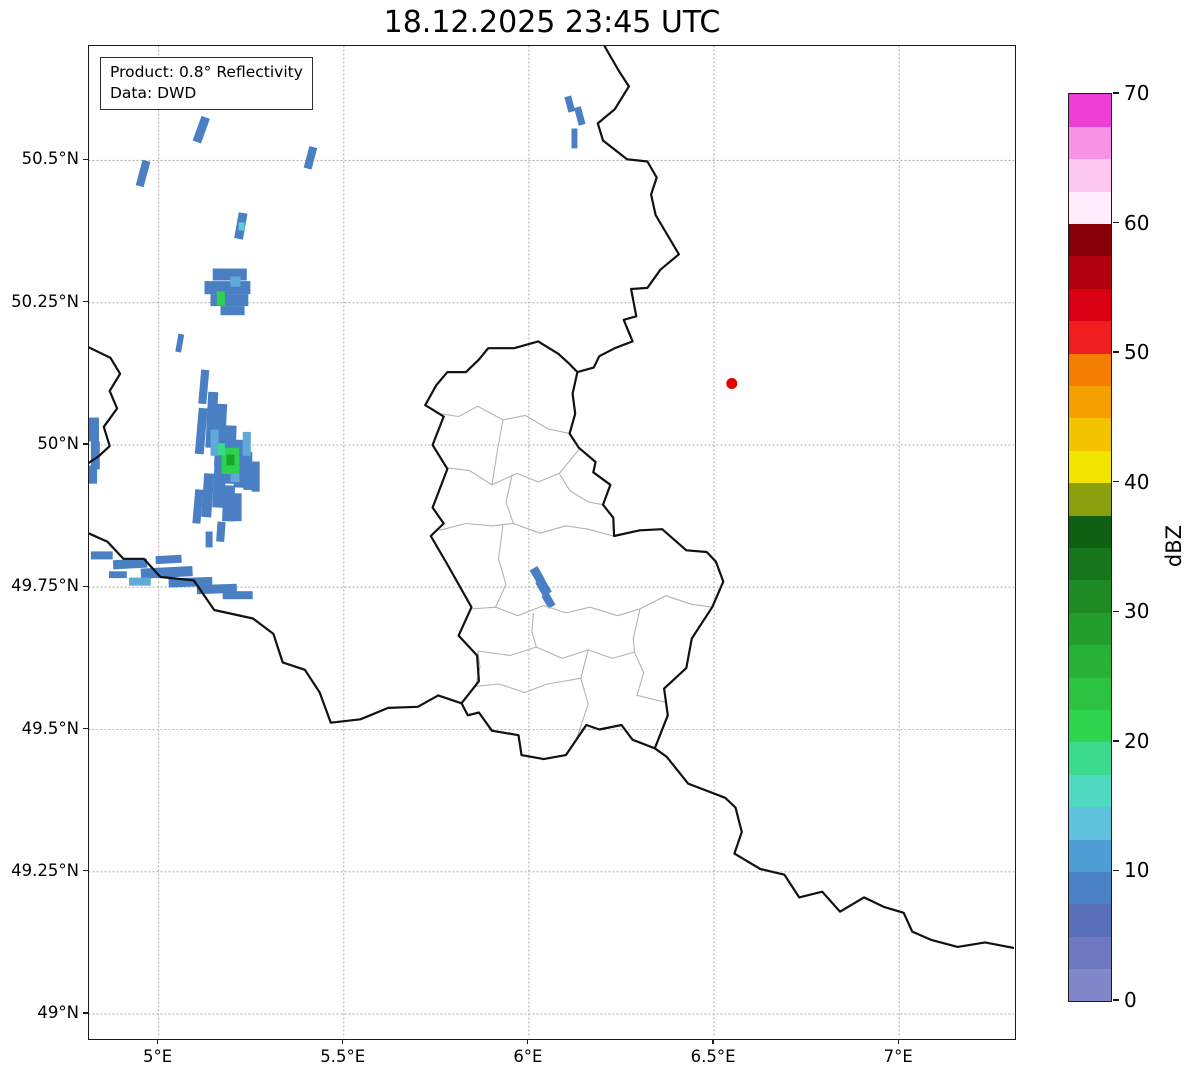 The width and height of the screenshot is (1202, 1081). I want to click on colorbar-tick-label: 40, so click(1137, 481).